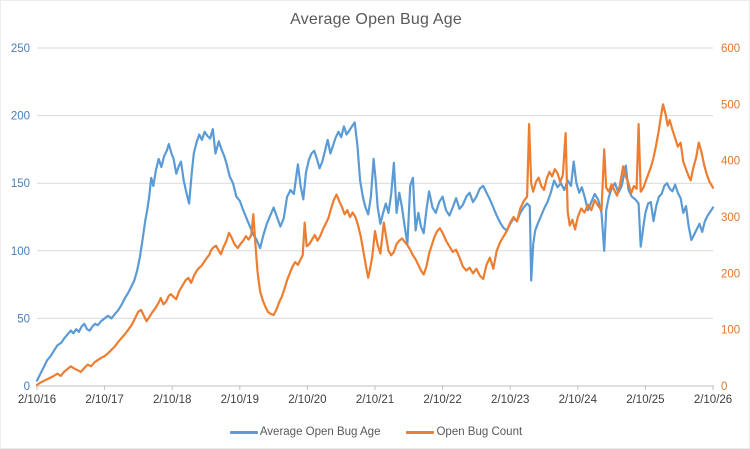 The image size is (750, 449). Describe the element at coordinates (20, 117) in the screenshot. I see `left-axis-tick-label: 200` at that location.